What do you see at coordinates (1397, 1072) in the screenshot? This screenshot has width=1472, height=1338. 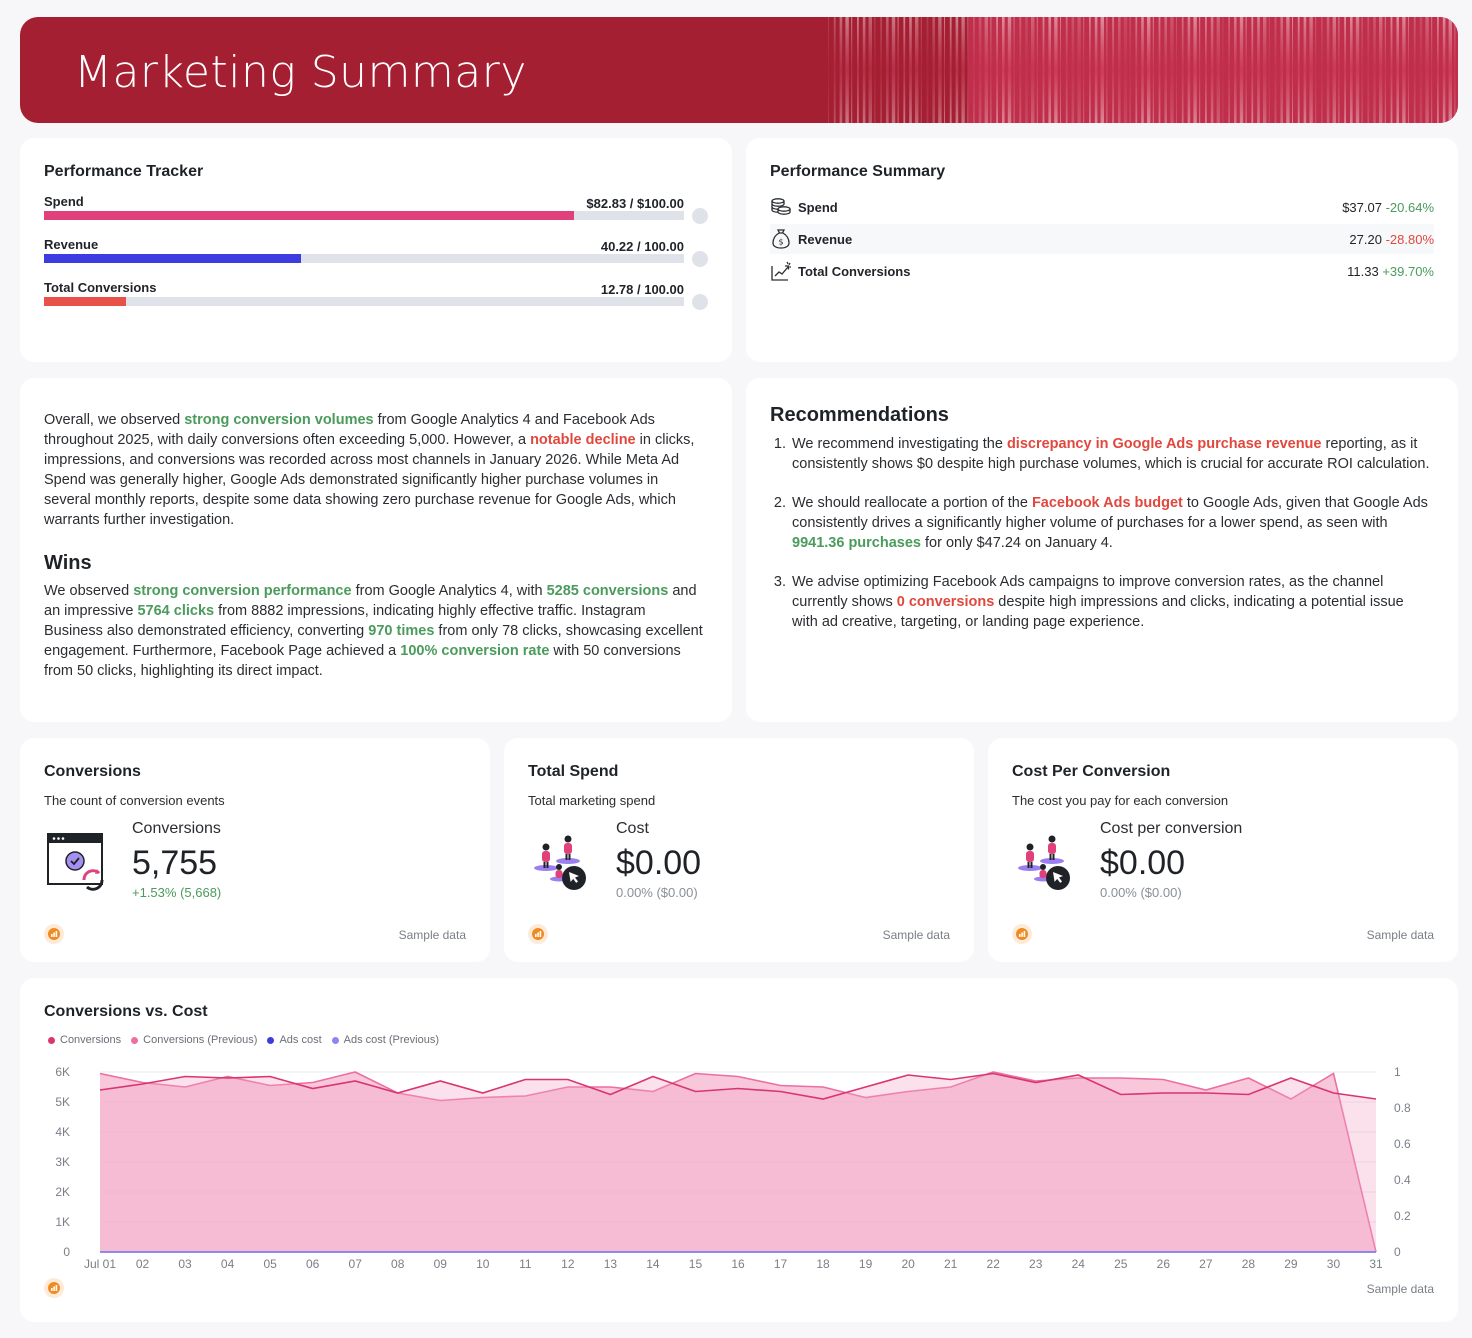 I see `y-right-tick-label: 1` at bounding box center [1397, 1072].